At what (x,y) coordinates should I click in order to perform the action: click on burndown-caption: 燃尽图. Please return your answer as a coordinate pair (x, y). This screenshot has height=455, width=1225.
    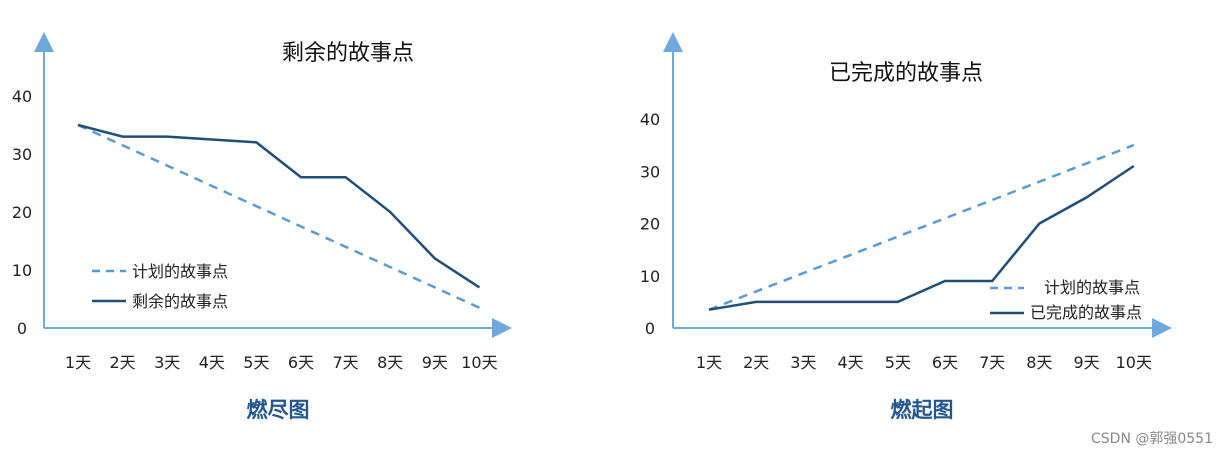
    Looking at the image, I should click on (278, 410).